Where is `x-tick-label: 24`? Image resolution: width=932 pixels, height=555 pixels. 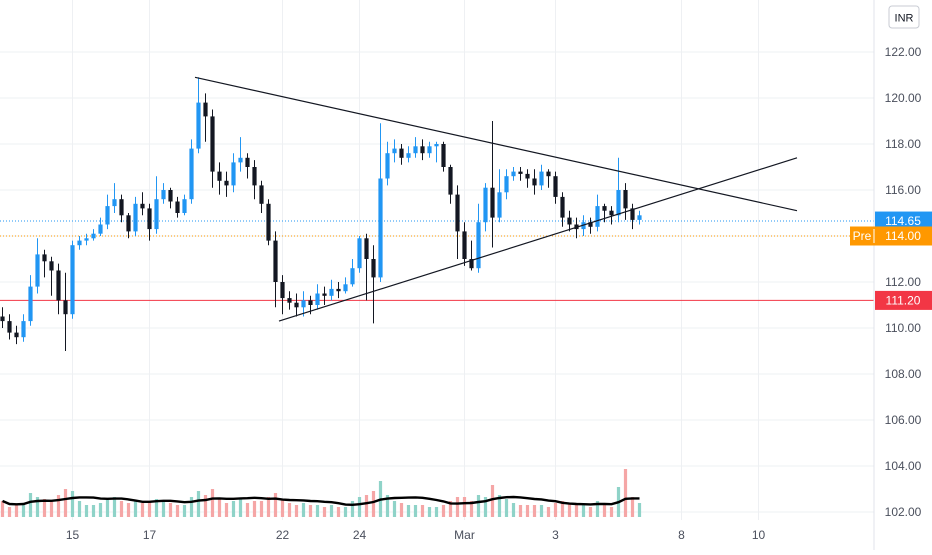
x-tick-label: 24 is located at coordinates (360, 535).